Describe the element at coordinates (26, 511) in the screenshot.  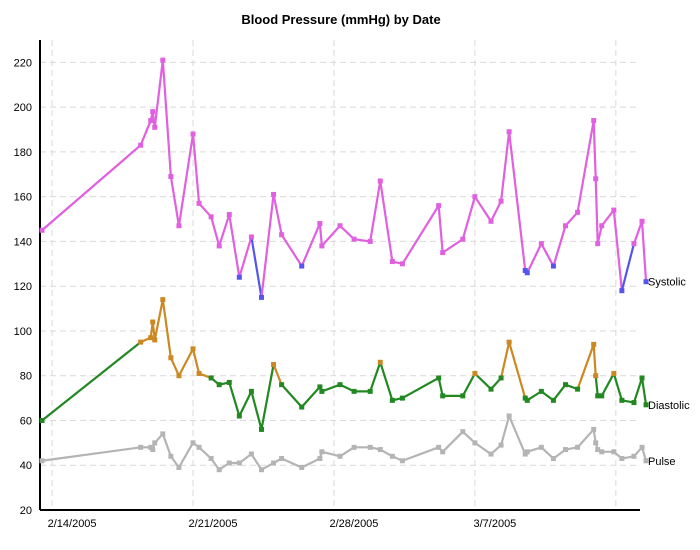
I see `y-tick-label: 20` at that location.